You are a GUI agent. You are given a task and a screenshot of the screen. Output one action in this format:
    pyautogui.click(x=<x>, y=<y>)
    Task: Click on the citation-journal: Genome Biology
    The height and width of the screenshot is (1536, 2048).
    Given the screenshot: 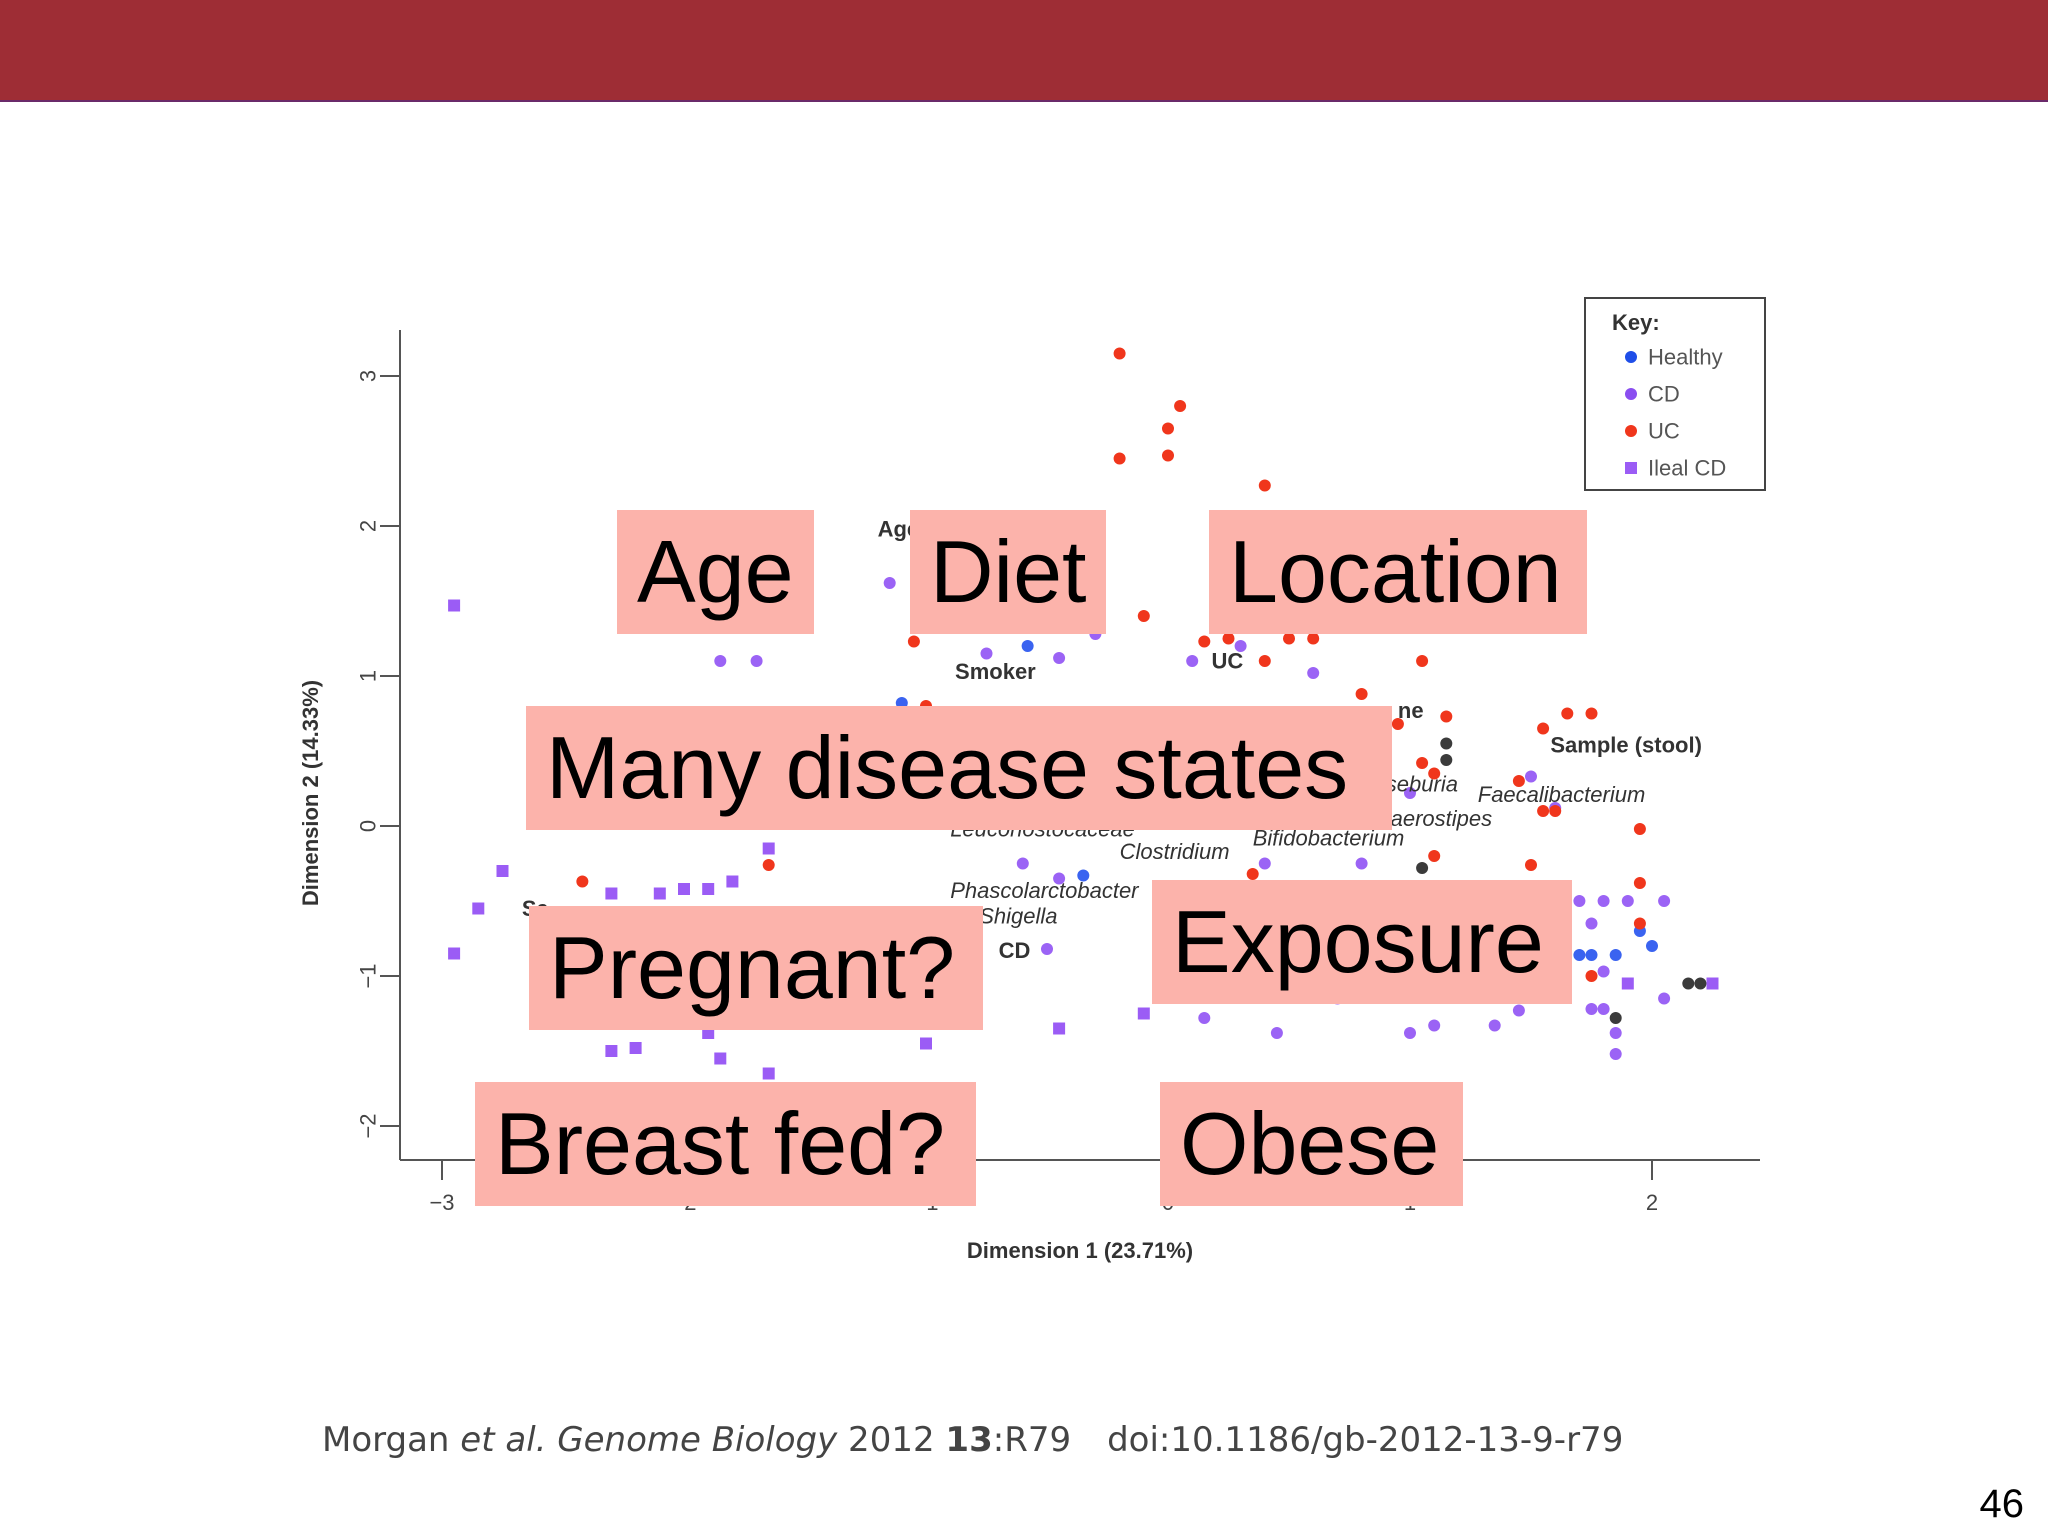 What is the action you would take?
    pyautogui.click(x=692, y=1440)
    